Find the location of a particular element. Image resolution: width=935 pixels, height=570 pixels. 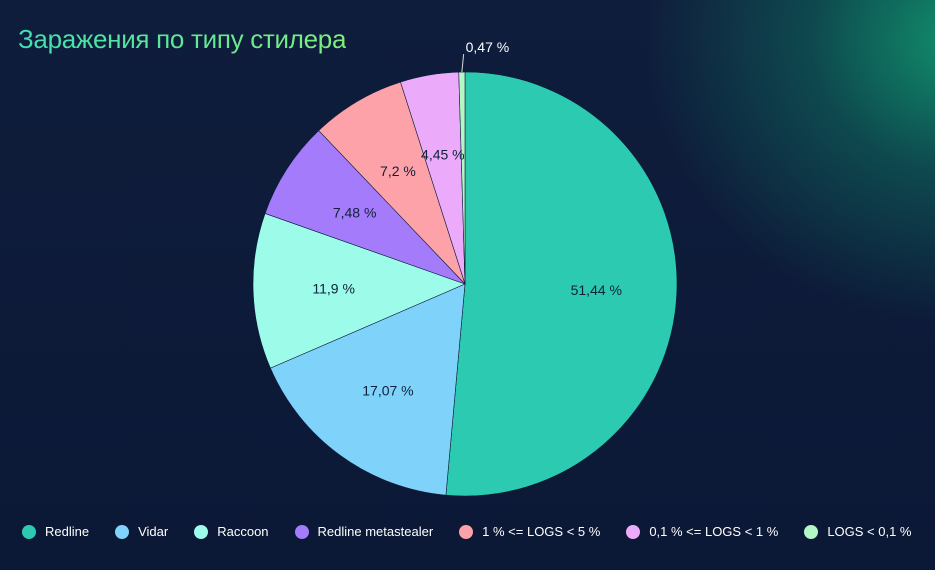

legend-label: 1 % <= LOGS < 5 % is located at coordinates (541, 531).